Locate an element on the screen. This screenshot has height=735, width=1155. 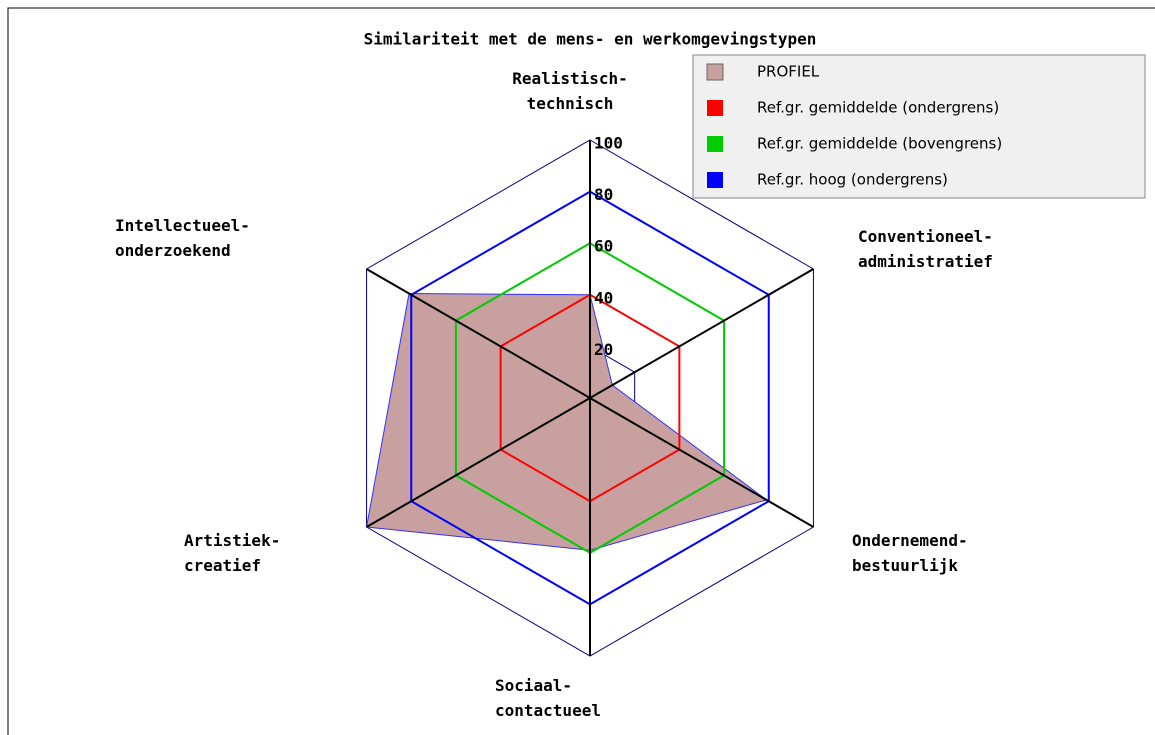
r-tick-label: 60 is located at coordinates (603, 246).